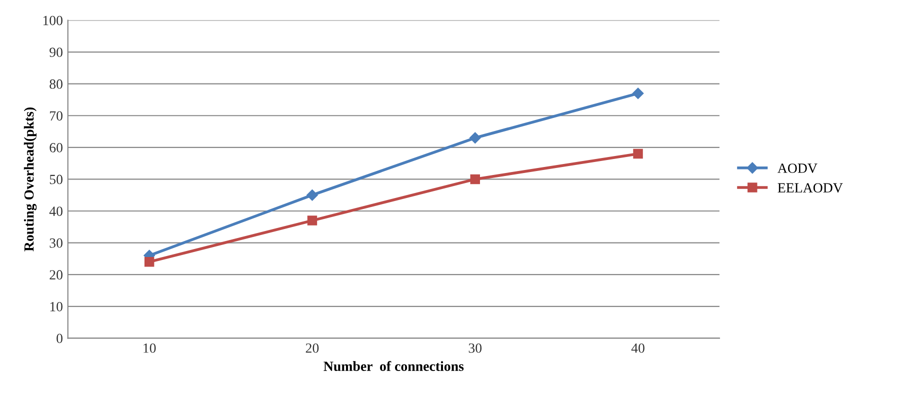  Describe the element at coordinates (56, 307) in the screenshot. I see `y-tick-label: 10` at that location.